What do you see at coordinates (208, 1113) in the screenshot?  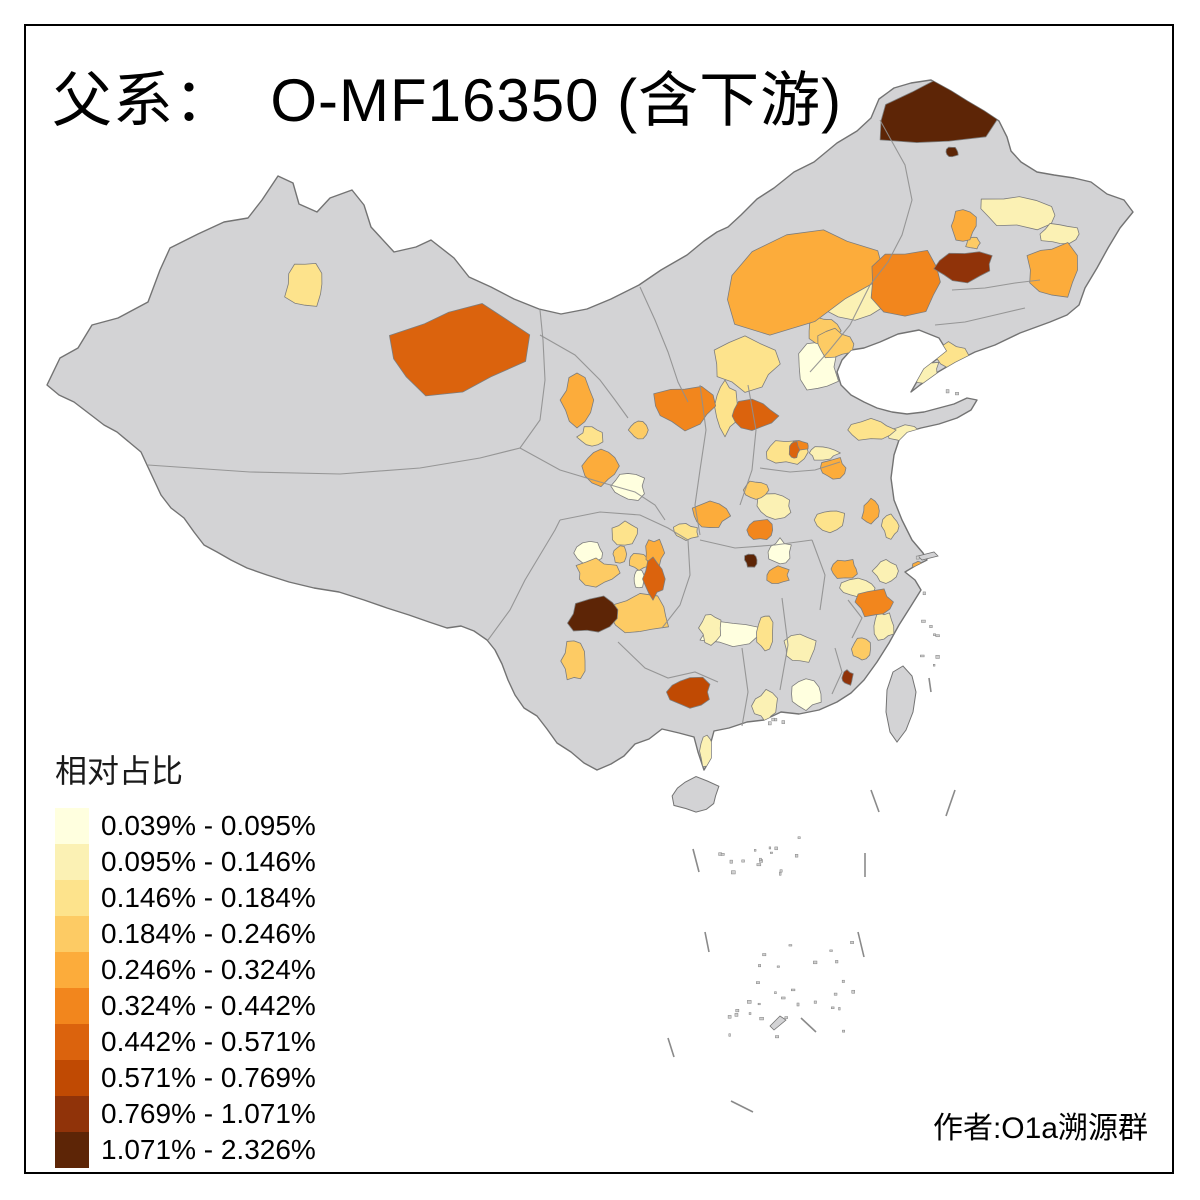 I see `legend-label: 0.769% - 1.071%` at bounding box center [208, 1113].